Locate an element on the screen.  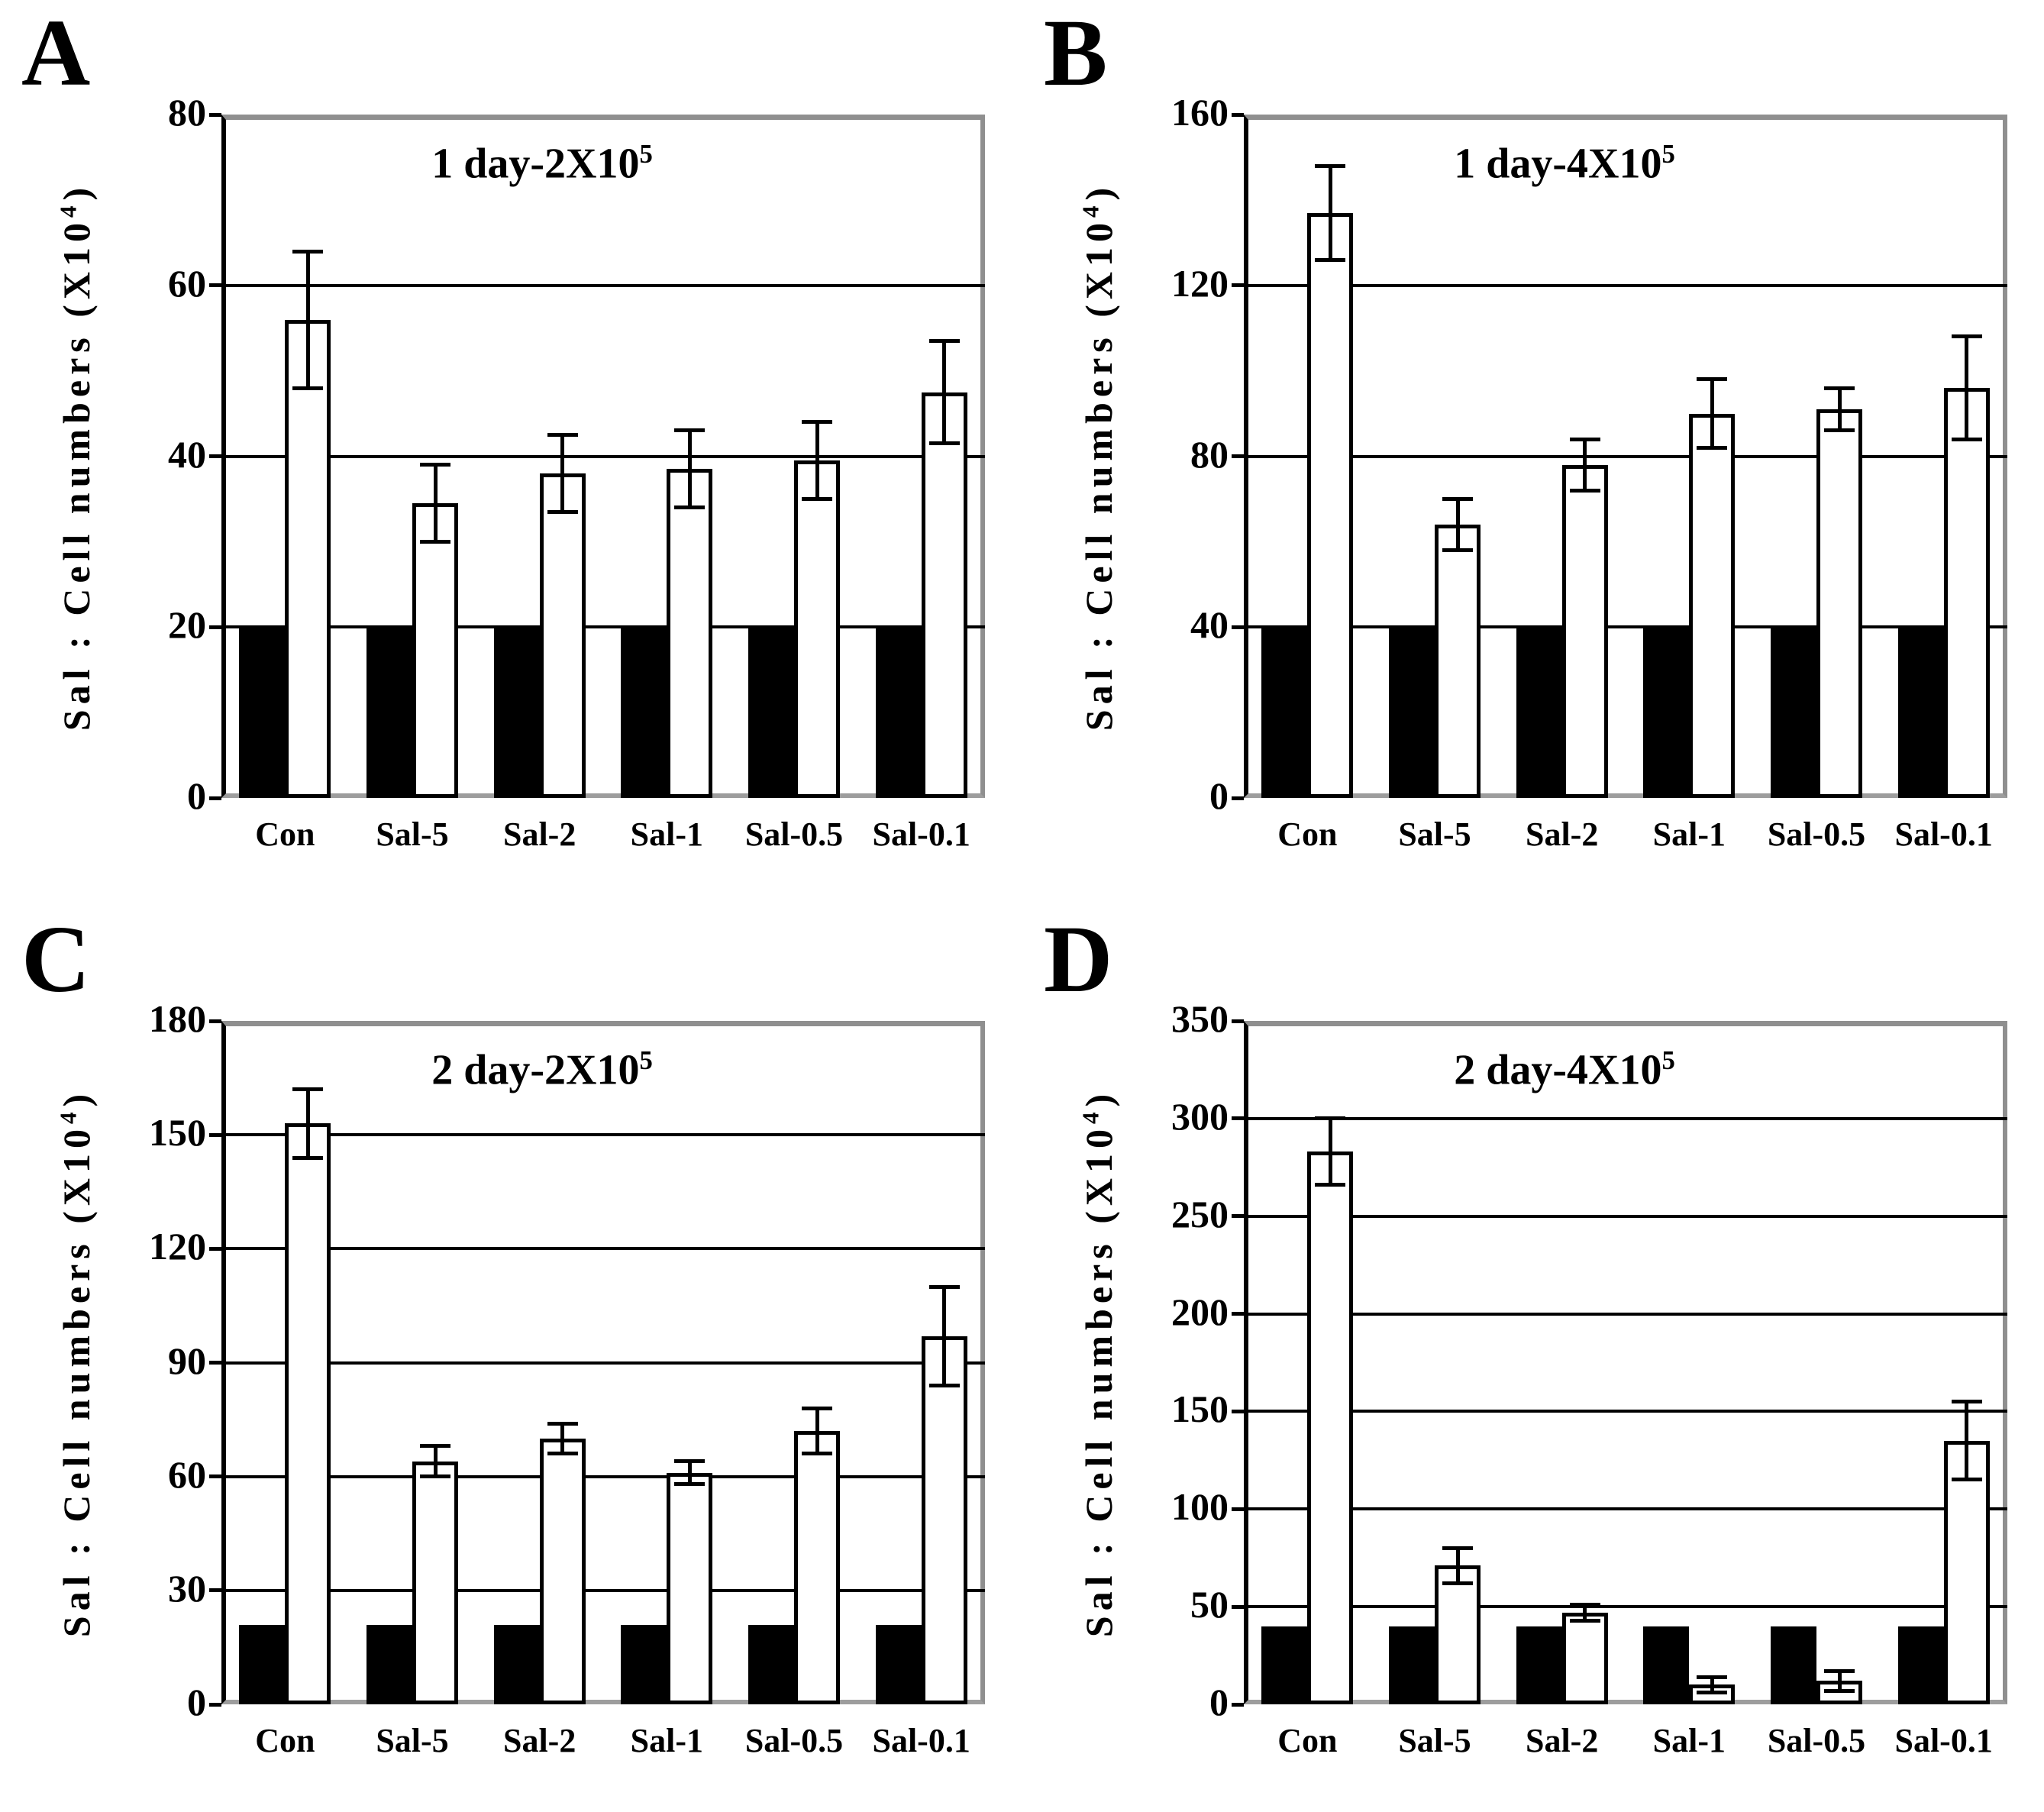
x-tick-label-Con: Con is located at coordinates (1308, 834).